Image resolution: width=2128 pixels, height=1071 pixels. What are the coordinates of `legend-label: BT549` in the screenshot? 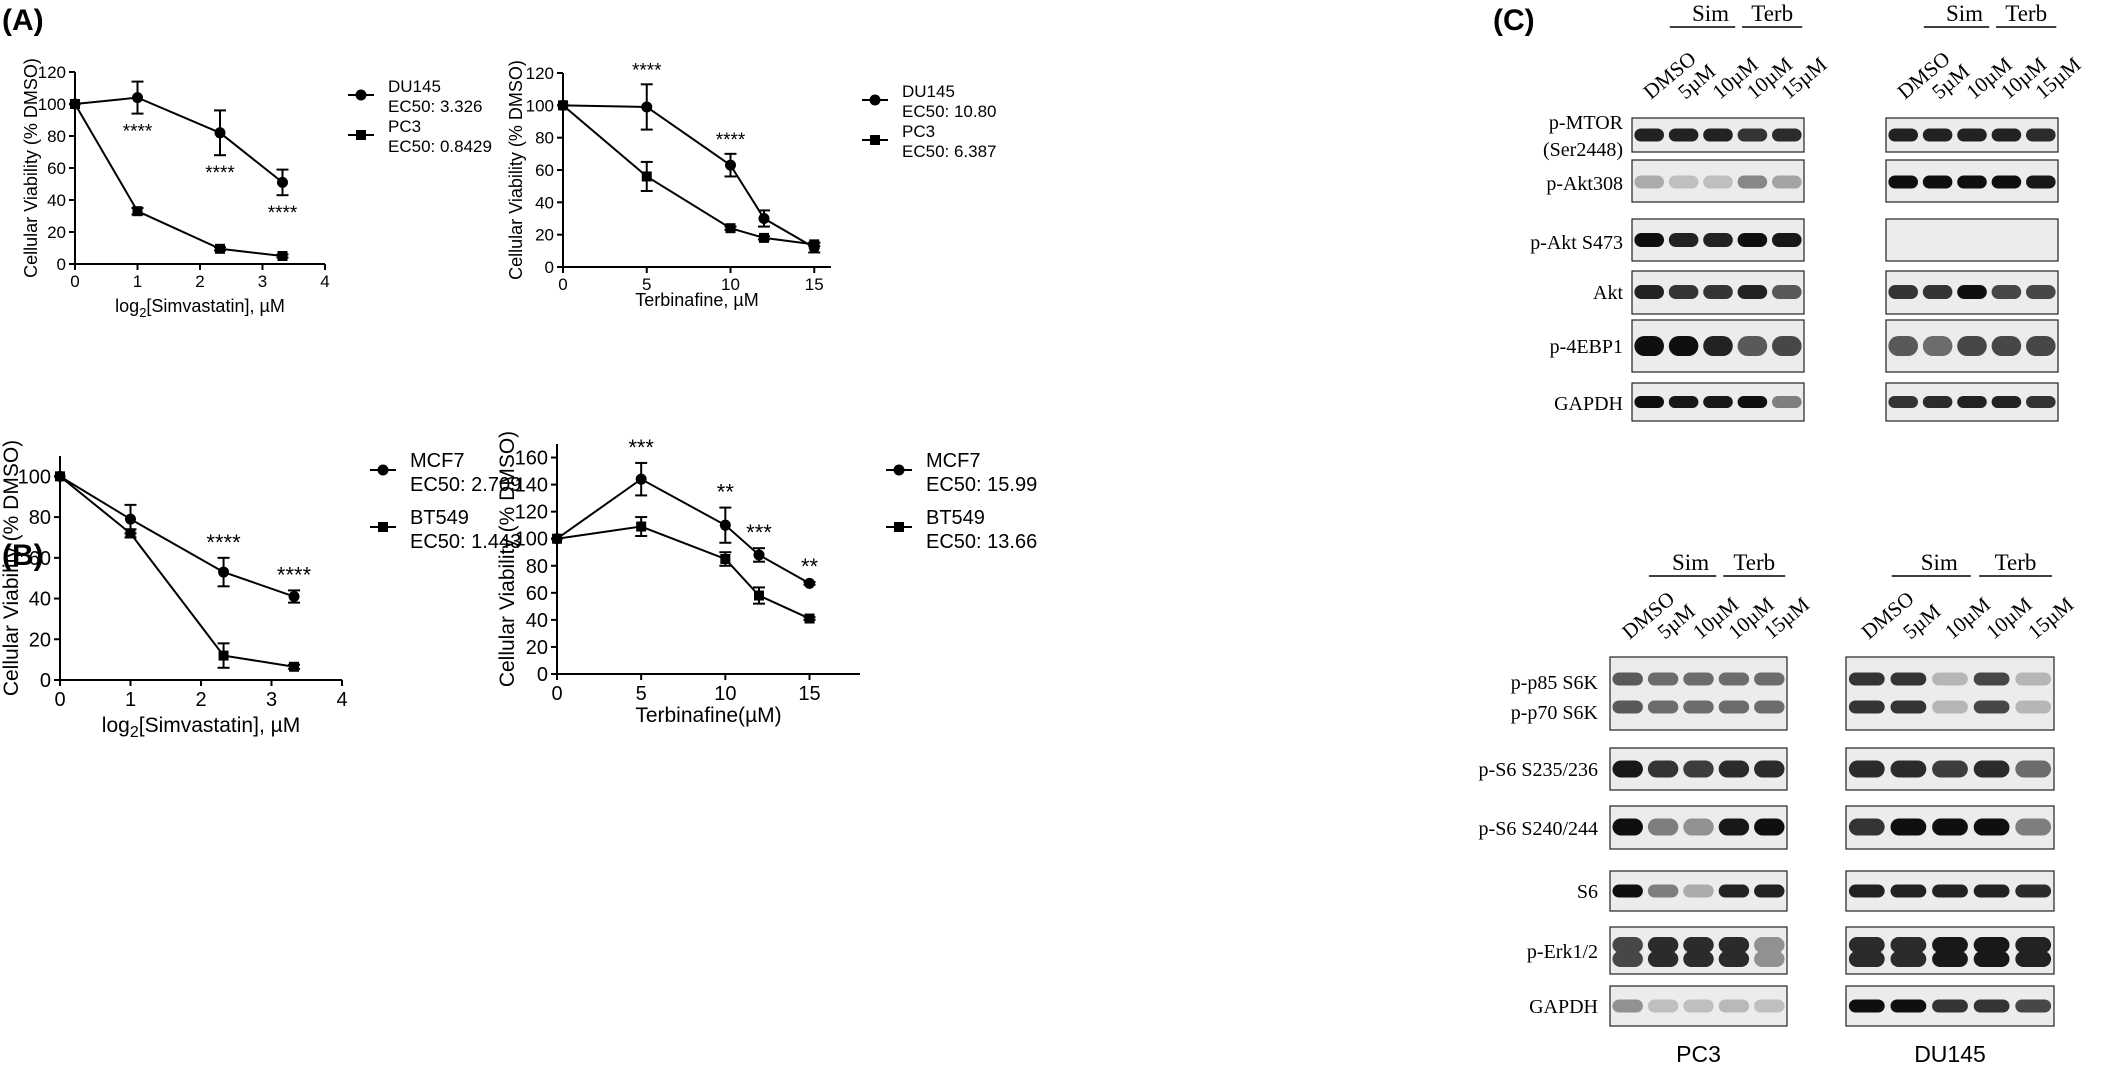 It's located at (955, 518).